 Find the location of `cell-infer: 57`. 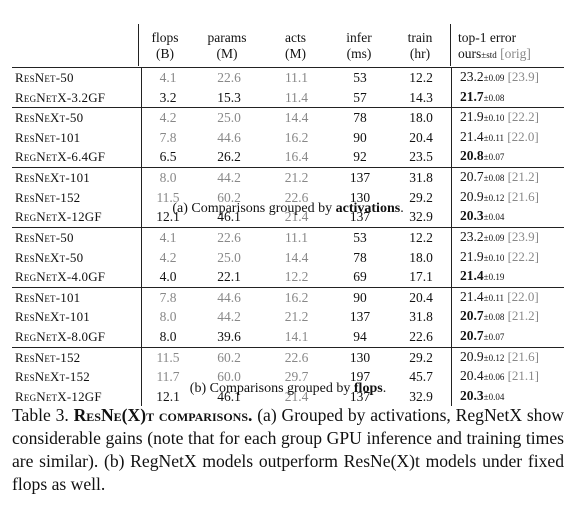

cell-infer: 57 is located at coordinates (360, 97).